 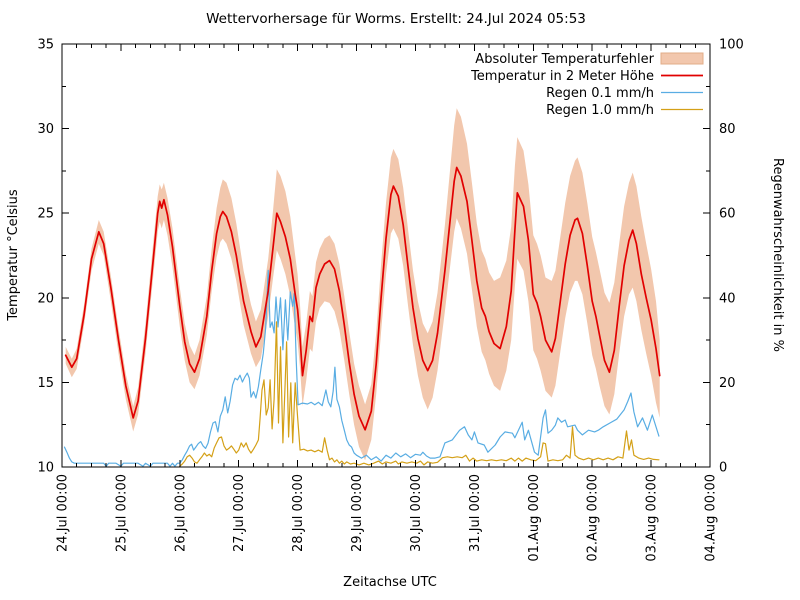 What do you see at coordinates (564, 59) in the screenshot?
I see `legend-label-0: Absoluter Temperaturfehler` at bounding box center [564, 59].